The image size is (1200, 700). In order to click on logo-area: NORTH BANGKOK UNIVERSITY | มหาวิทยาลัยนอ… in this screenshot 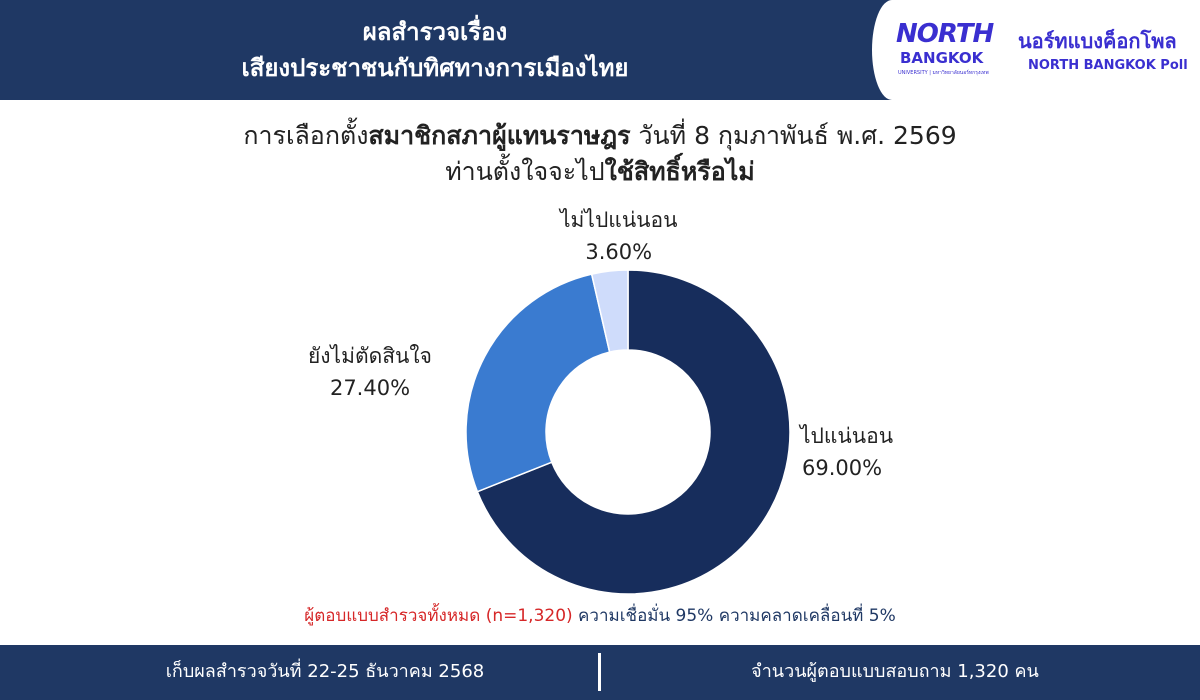, I will do `click(1036, 50)`.